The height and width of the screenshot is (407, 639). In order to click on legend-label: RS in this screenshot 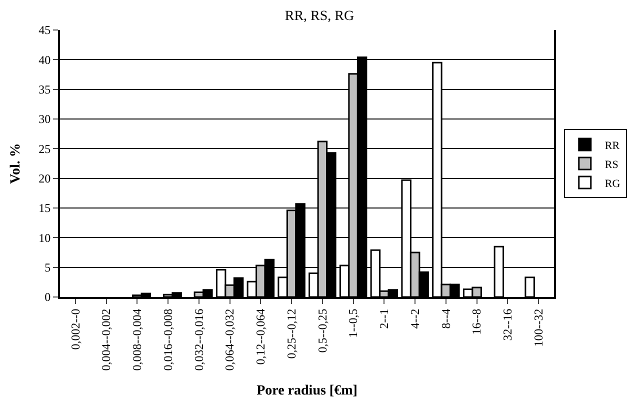, I will do `click(611, 164)`.